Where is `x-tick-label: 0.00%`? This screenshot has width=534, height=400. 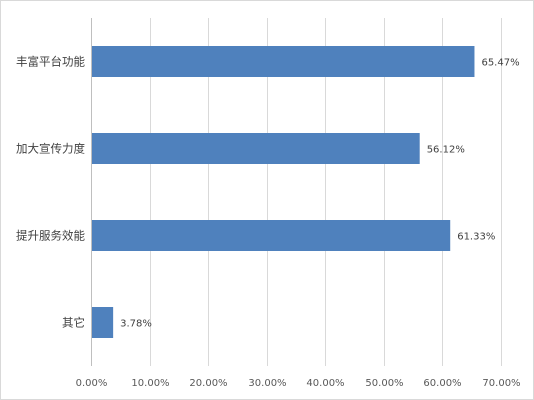
x-tick-label: 0.00% is located at coordinates (92, 383).